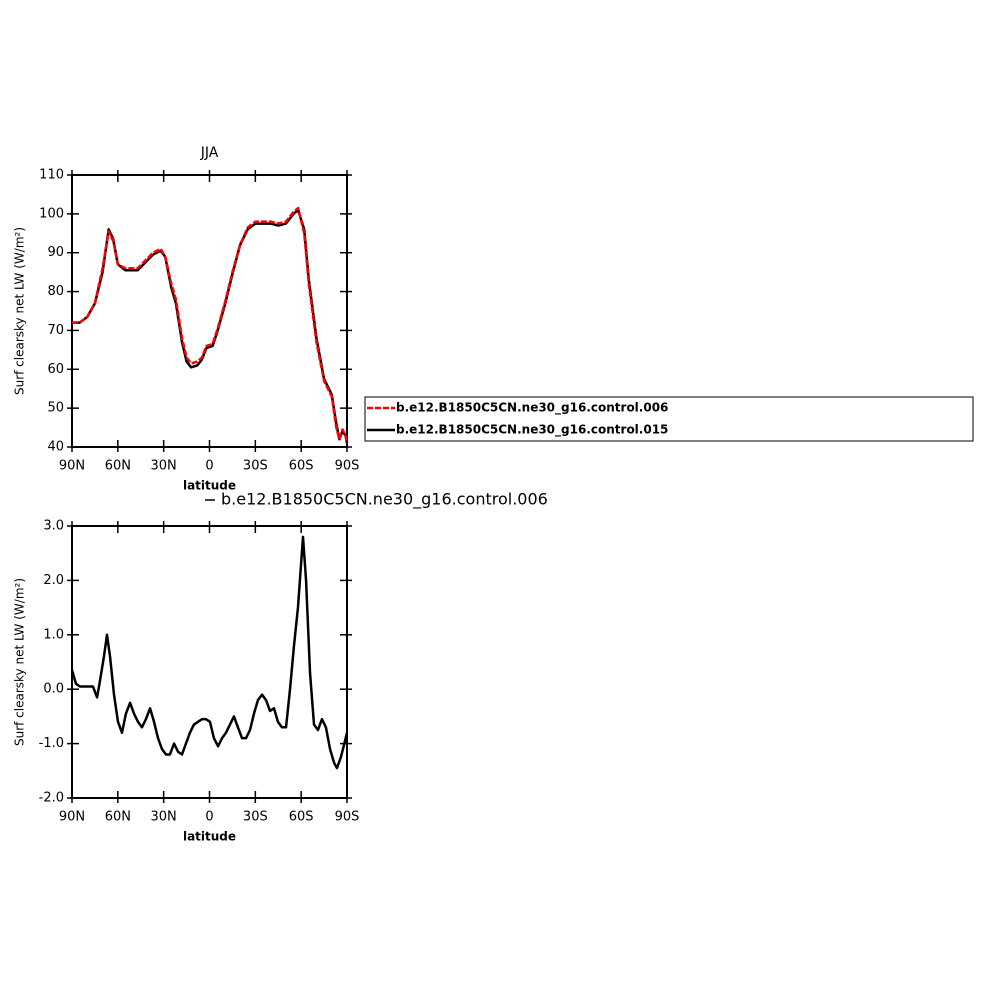 Image resolution: width=989 pixels, height=986 pixels. Describe the element at coordinates (51, 798) in the screenshot. I see `y-tick-label: -2.0` at that location.